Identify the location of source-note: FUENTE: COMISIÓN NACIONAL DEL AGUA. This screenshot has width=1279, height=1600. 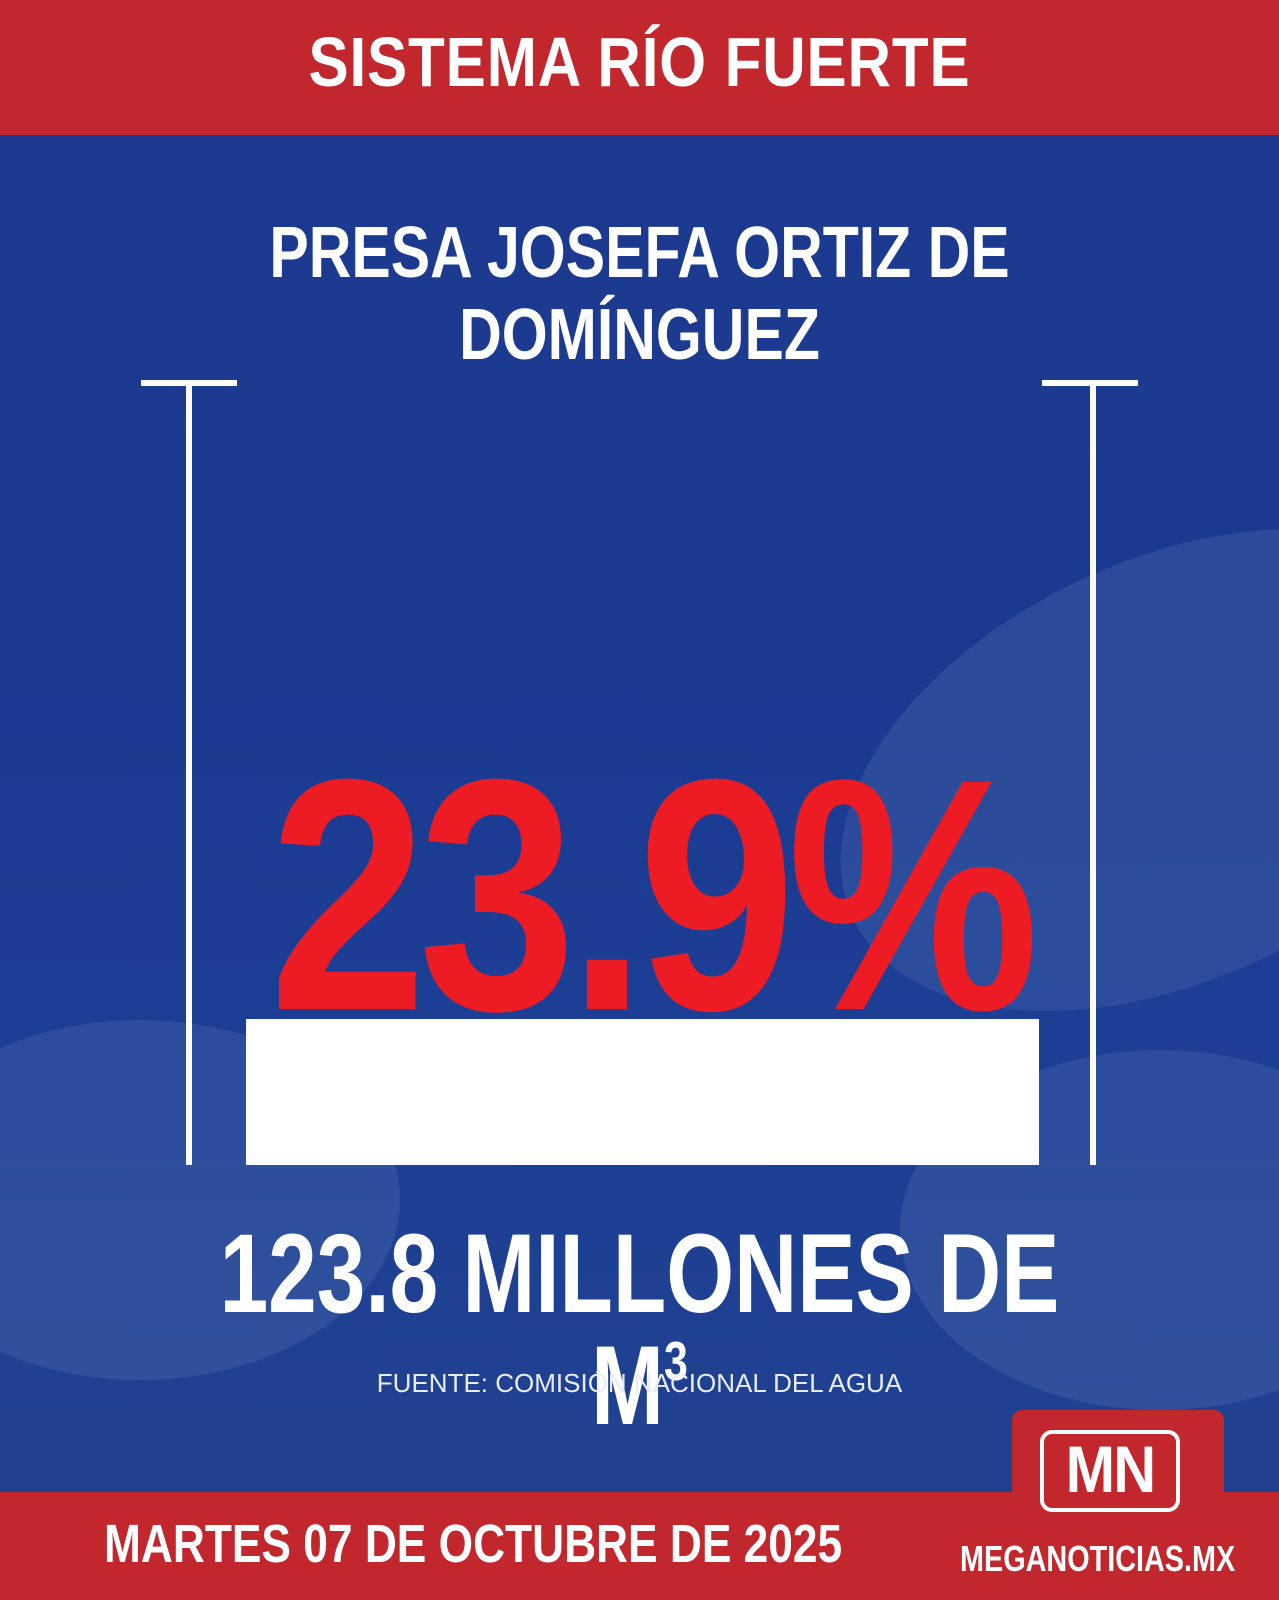
(639, 1383).